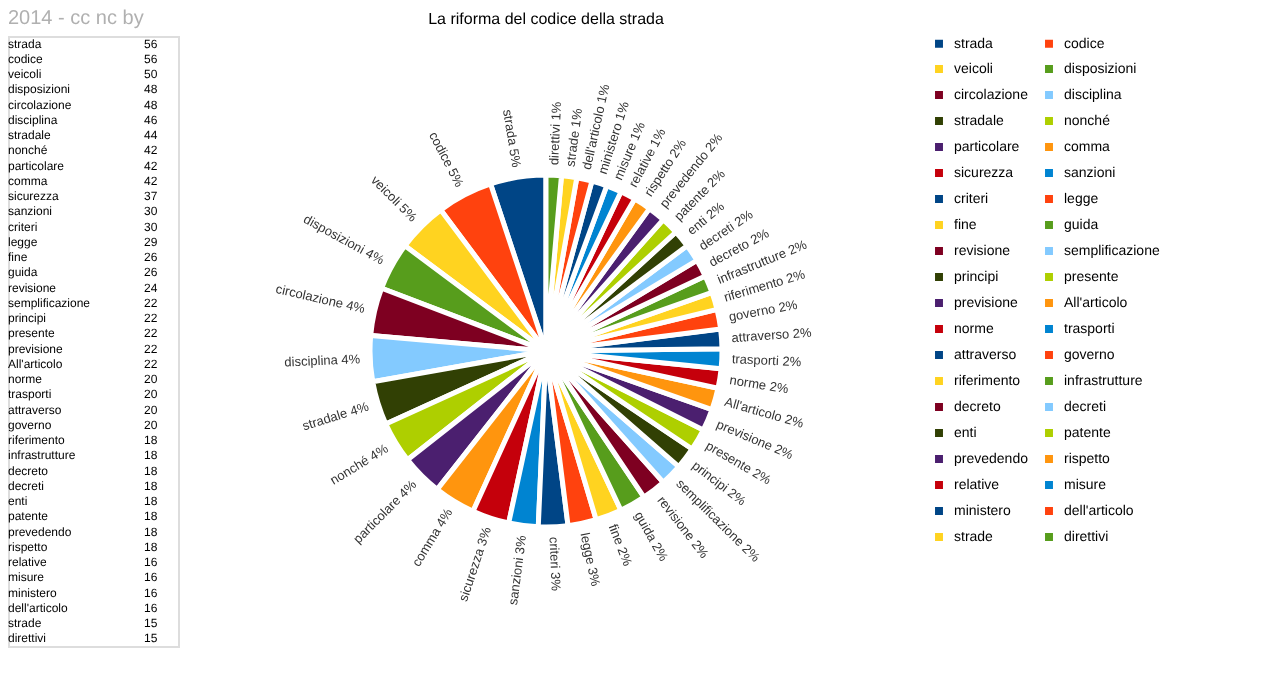 The image size is (1280, 694). What do you see at coordinates (76, 19) in the screenshot?
I see `text: 2014 - cc nc by` at bounding box center [76, 19].